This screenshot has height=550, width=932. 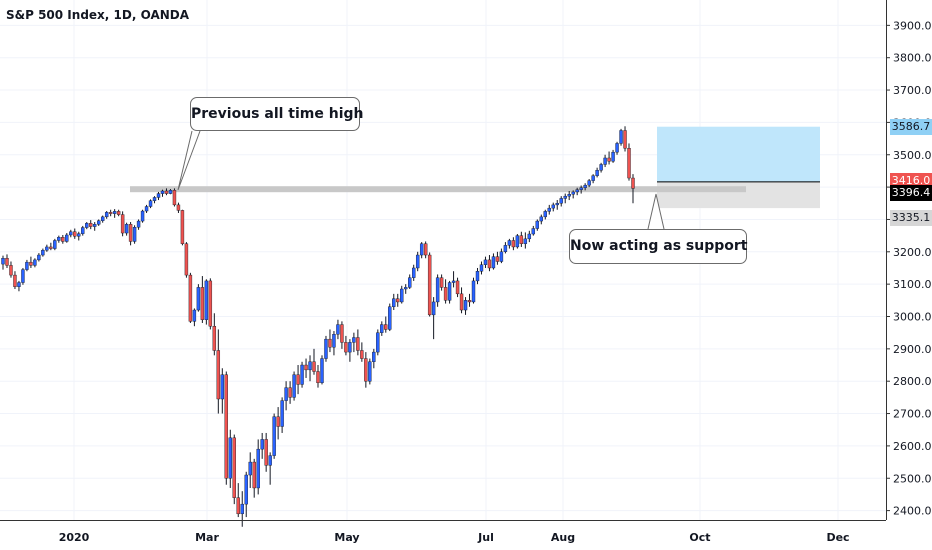 I want to click on x-tick-label: May, so click(x=346, y=537).